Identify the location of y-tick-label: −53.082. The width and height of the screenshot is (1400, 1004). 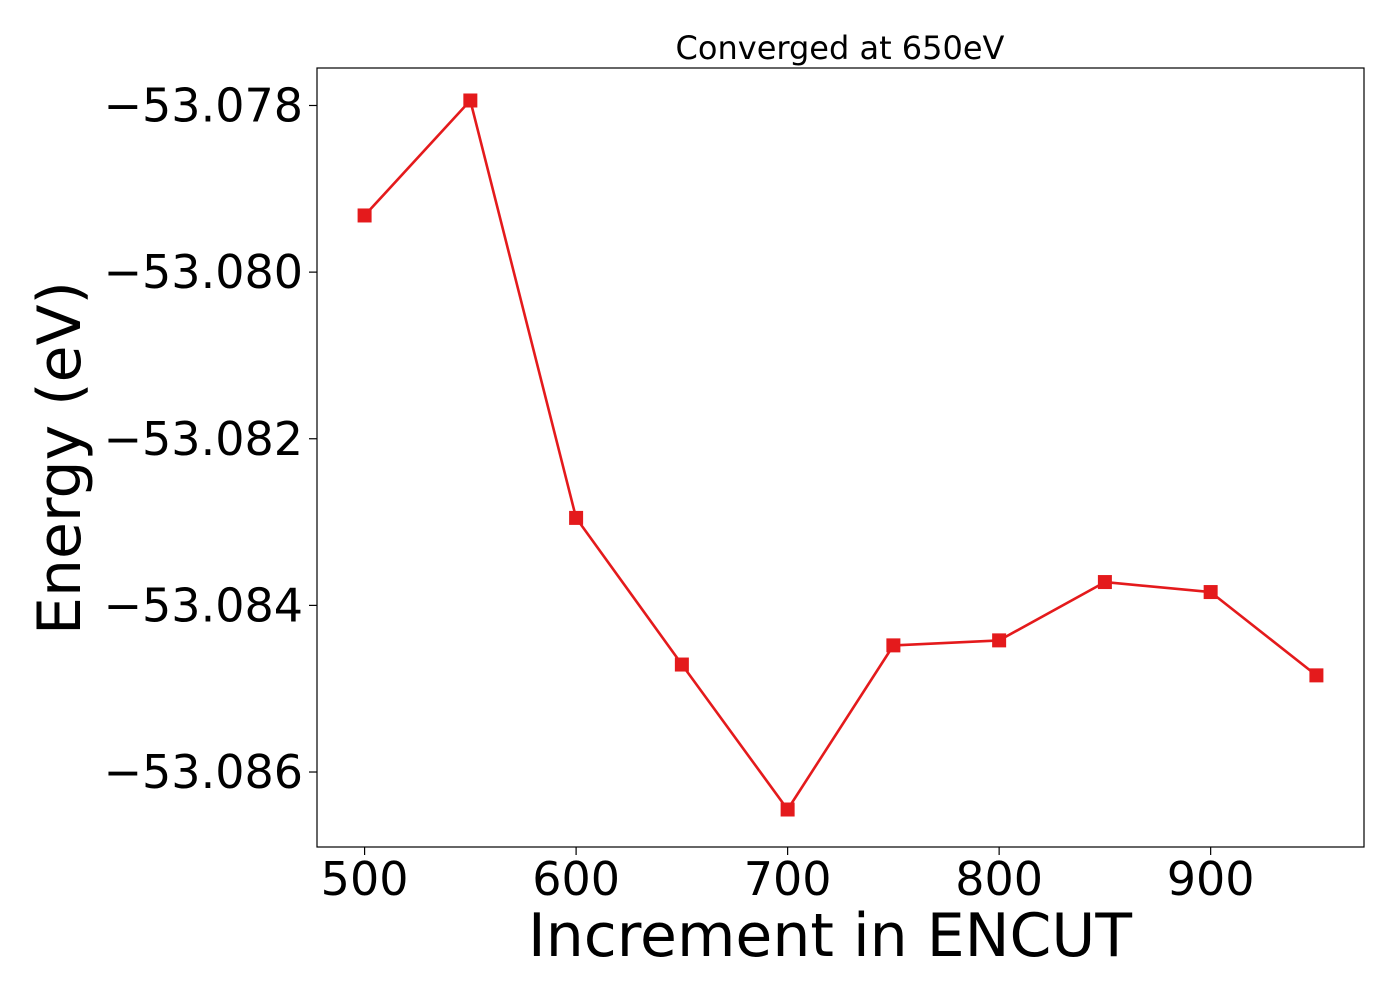
(204, 439).